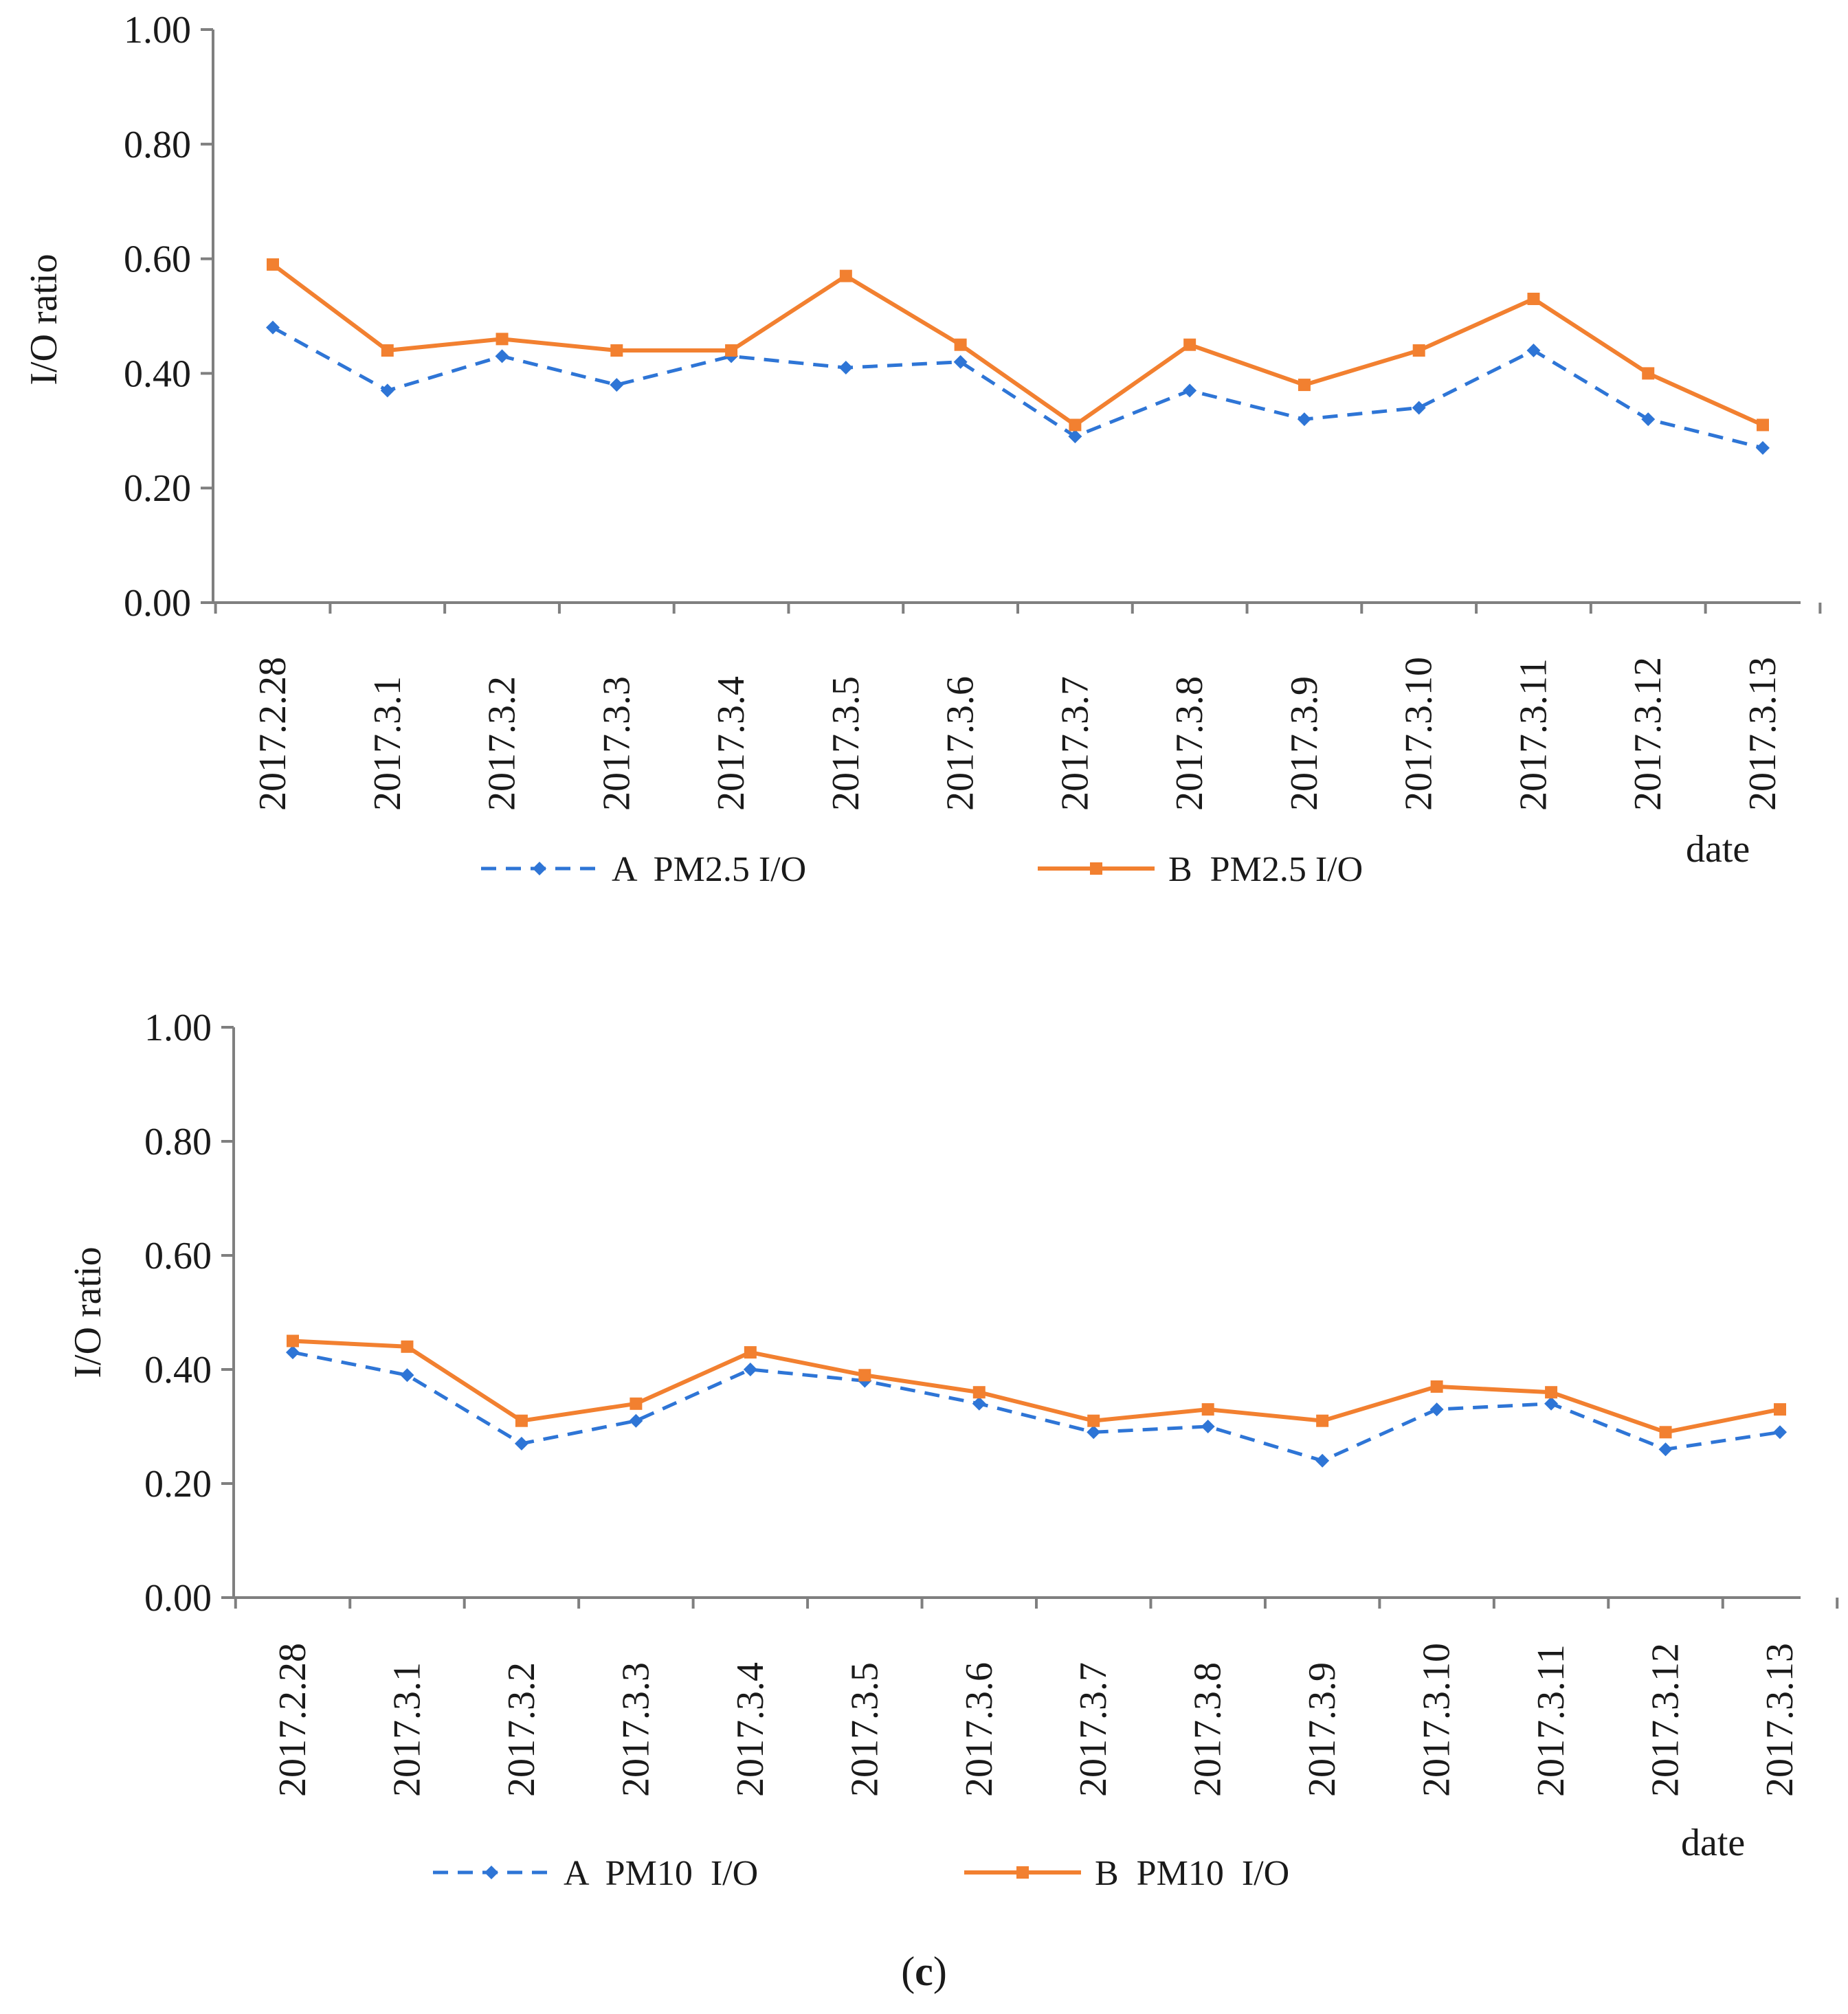 The image size is (1848, 2014). I want to click on chart2-x-tick-label: 2017.3.12, so click(1666, 1720).